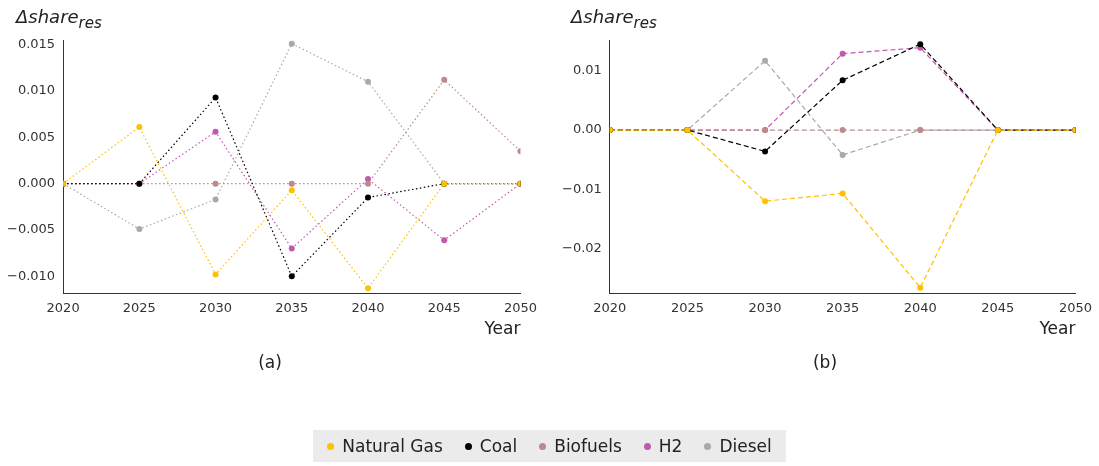  What do you see at coordinates (825, 362) in the screenshot?
I see `text: (b)` at bounding box center [825, 362].